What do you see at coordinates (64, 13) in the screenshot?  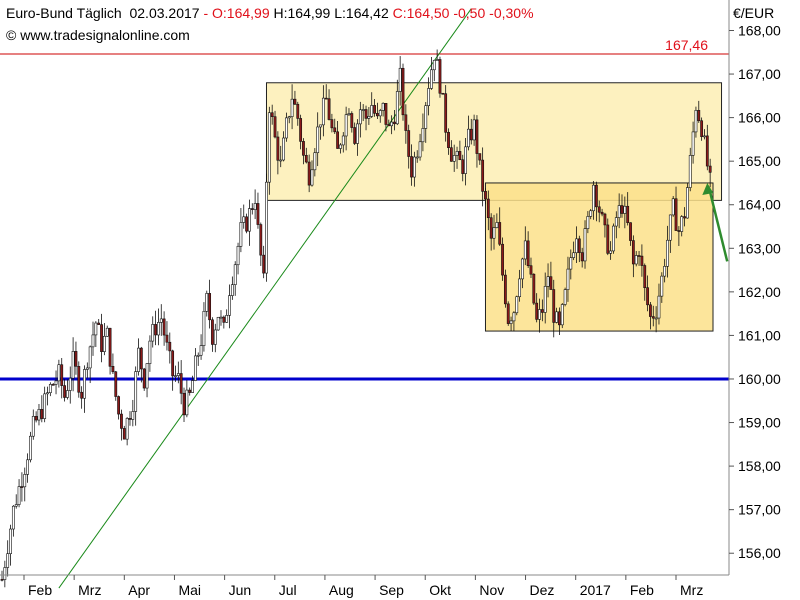 I see `instrument-name: Euro-Bund Täglich` at bounding box center [64, 13].